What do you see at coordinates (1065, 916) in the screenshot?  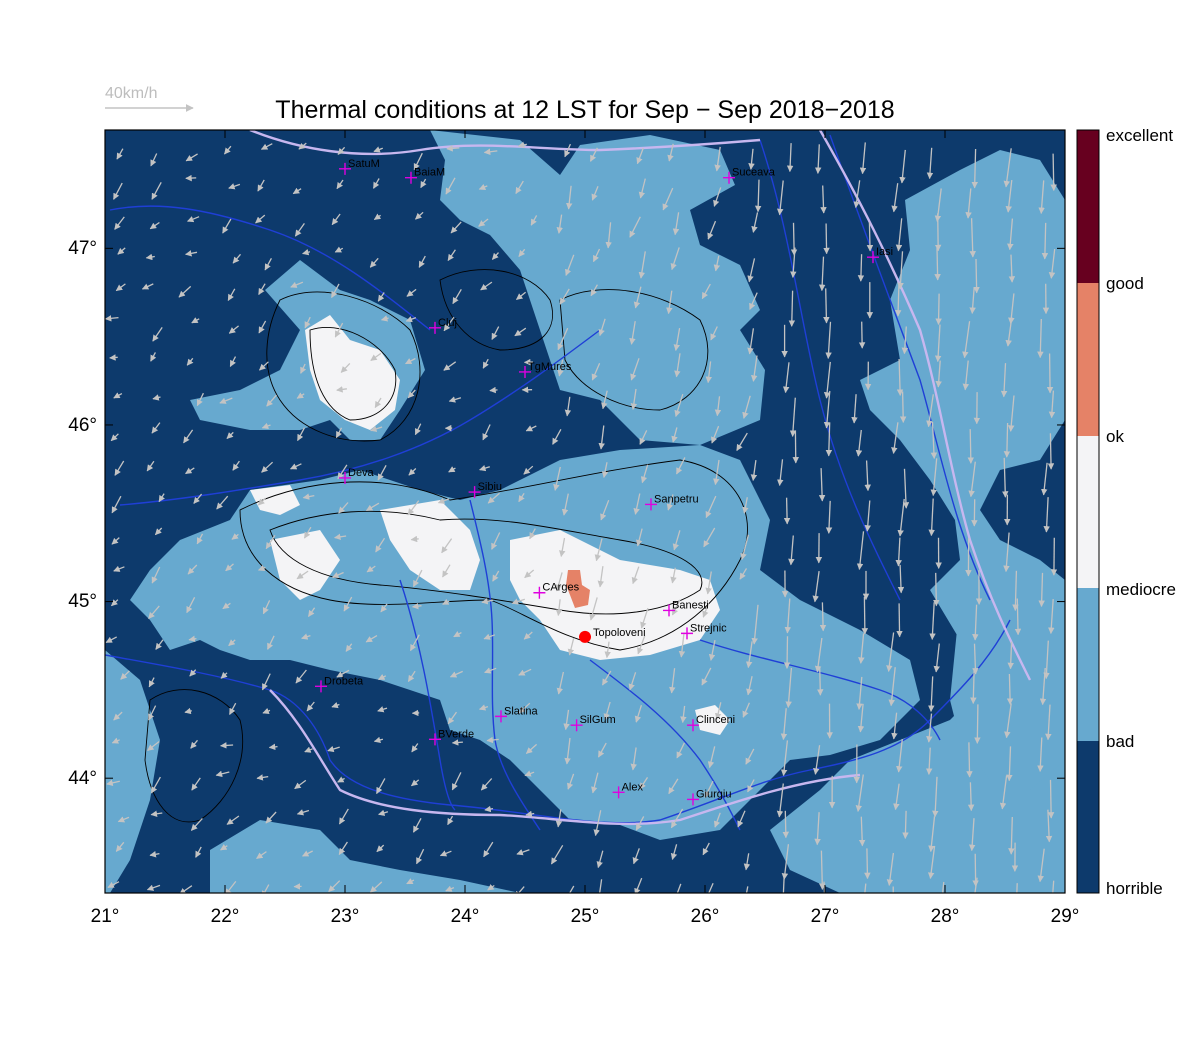 I see `x-tick-label: 29°` at bounding box center [1065, 916].